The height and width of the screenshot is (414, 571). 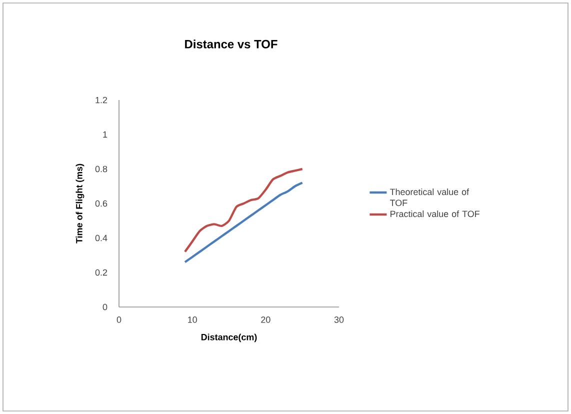 What do you see at coordinates (229, 338) in the screenshot?
I see `x-axis-title: Distance(cm)` at bounding box center [229, 338].